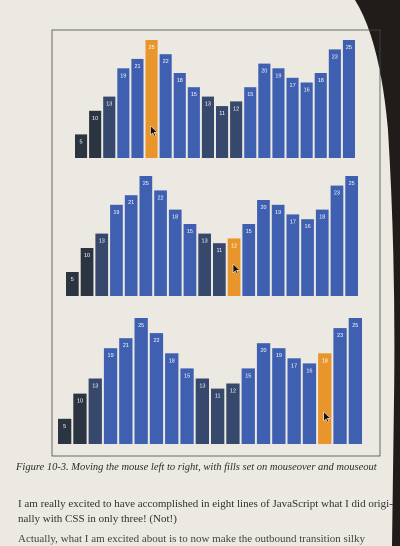 The width and height of the screenshot is (400, 546). Describe the element at coordinates (80, 402) in the screenshot. I see `bar-value-label: 10` at that location.